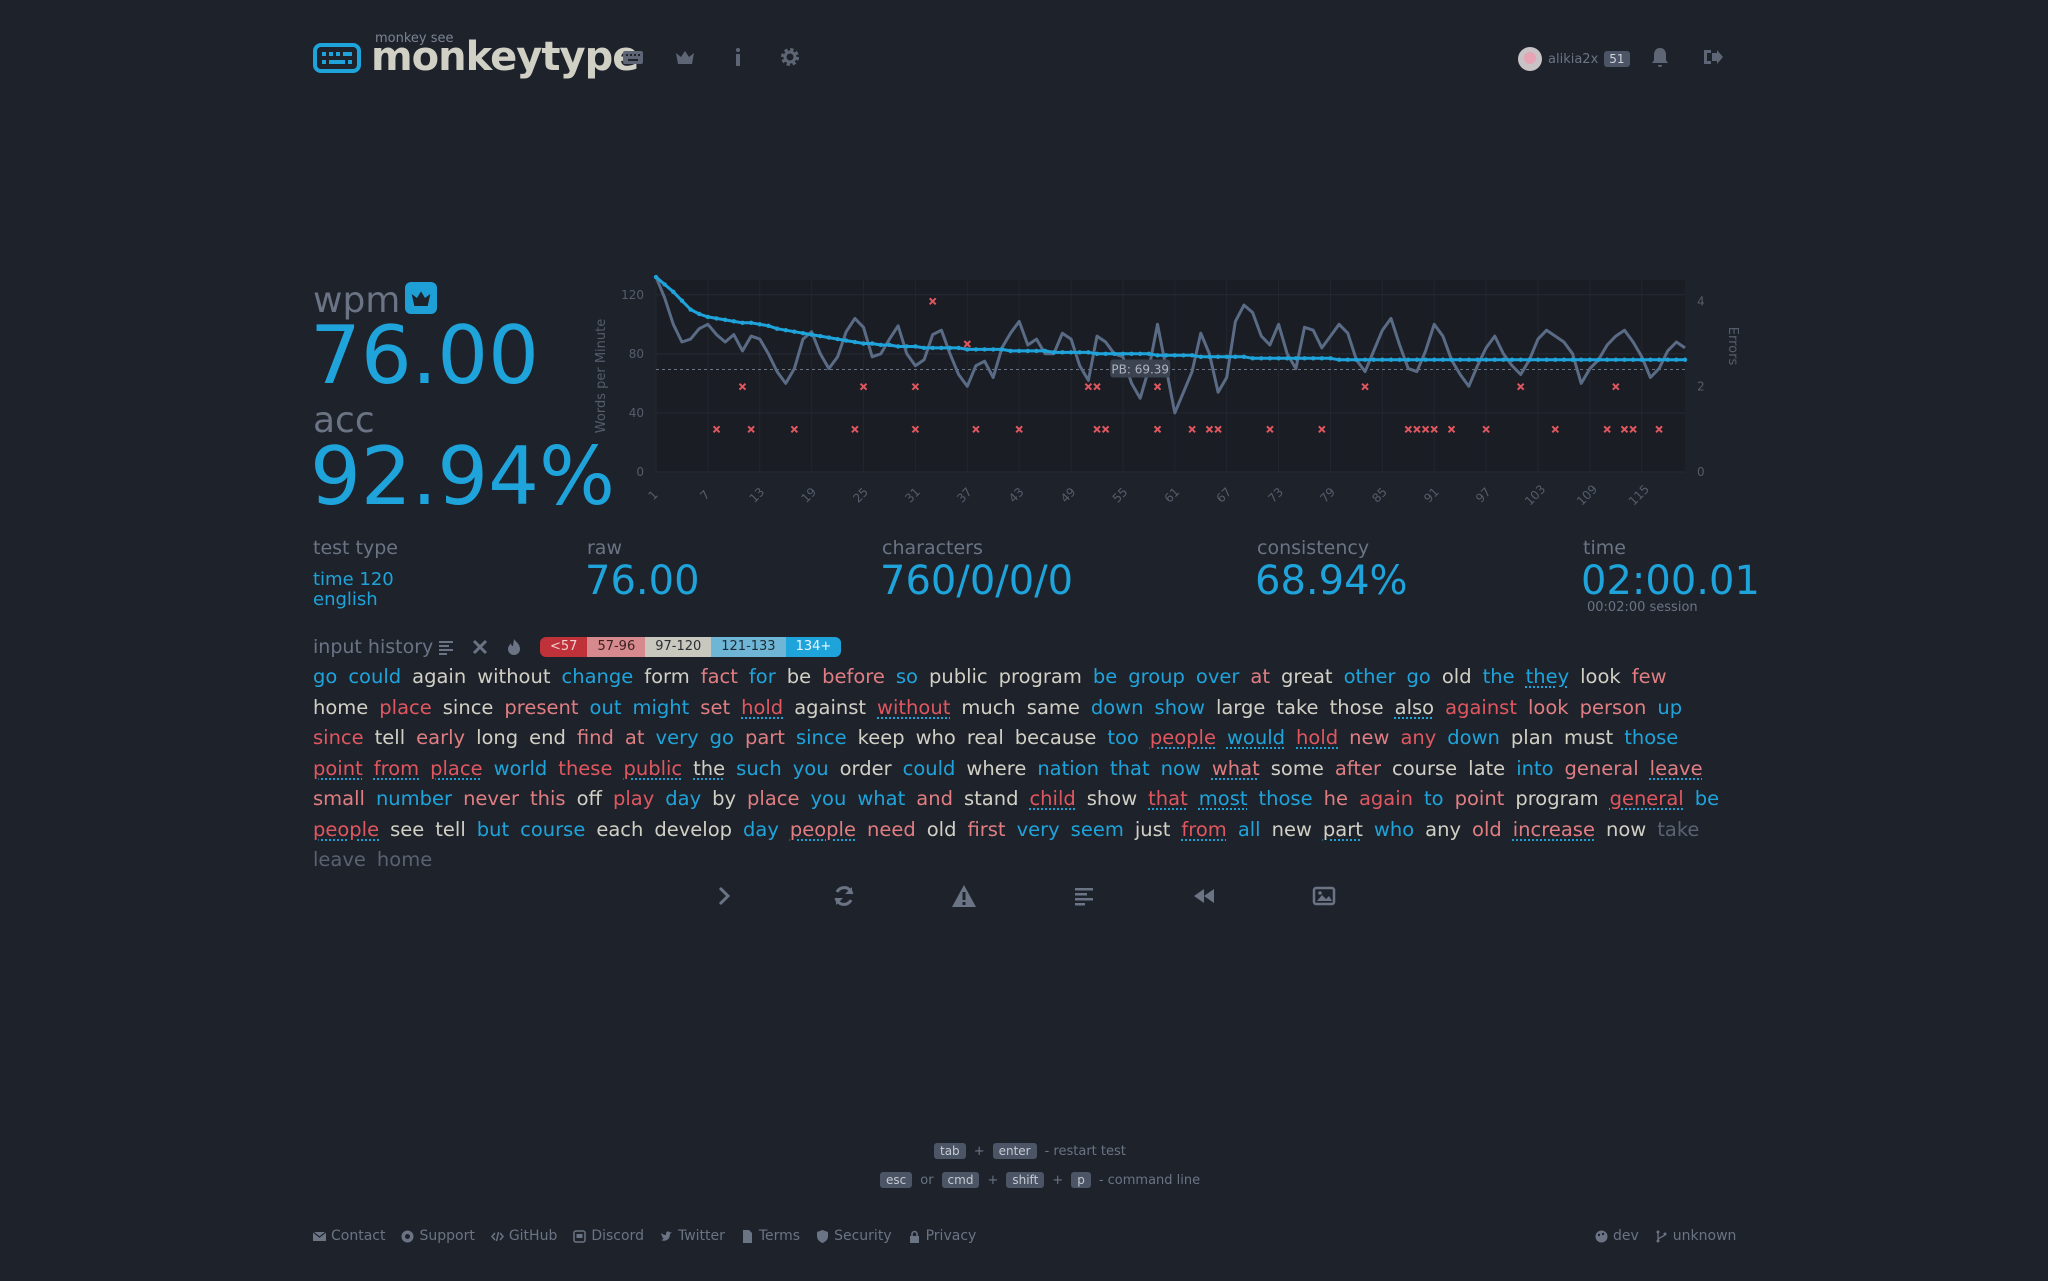  What do you see at coordinates (1307, 676) in the screenshot?
I see `history-word: great` at bounding box center [1307, 676].